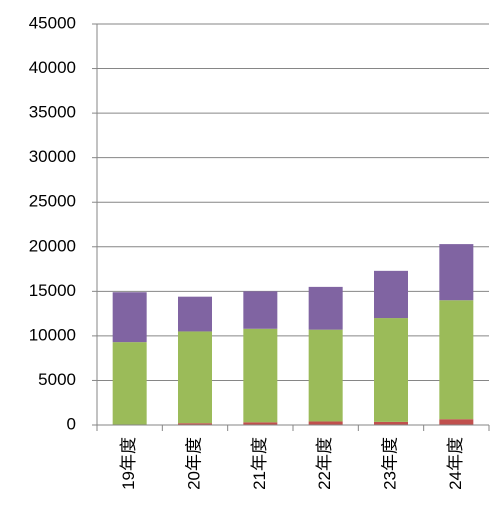 This screenshot has height=513, width=491. What do you see at coordinates (455, 463) in the screenshot?
I see `x-tick-label: 24年度` at bounding box center [455, 463].